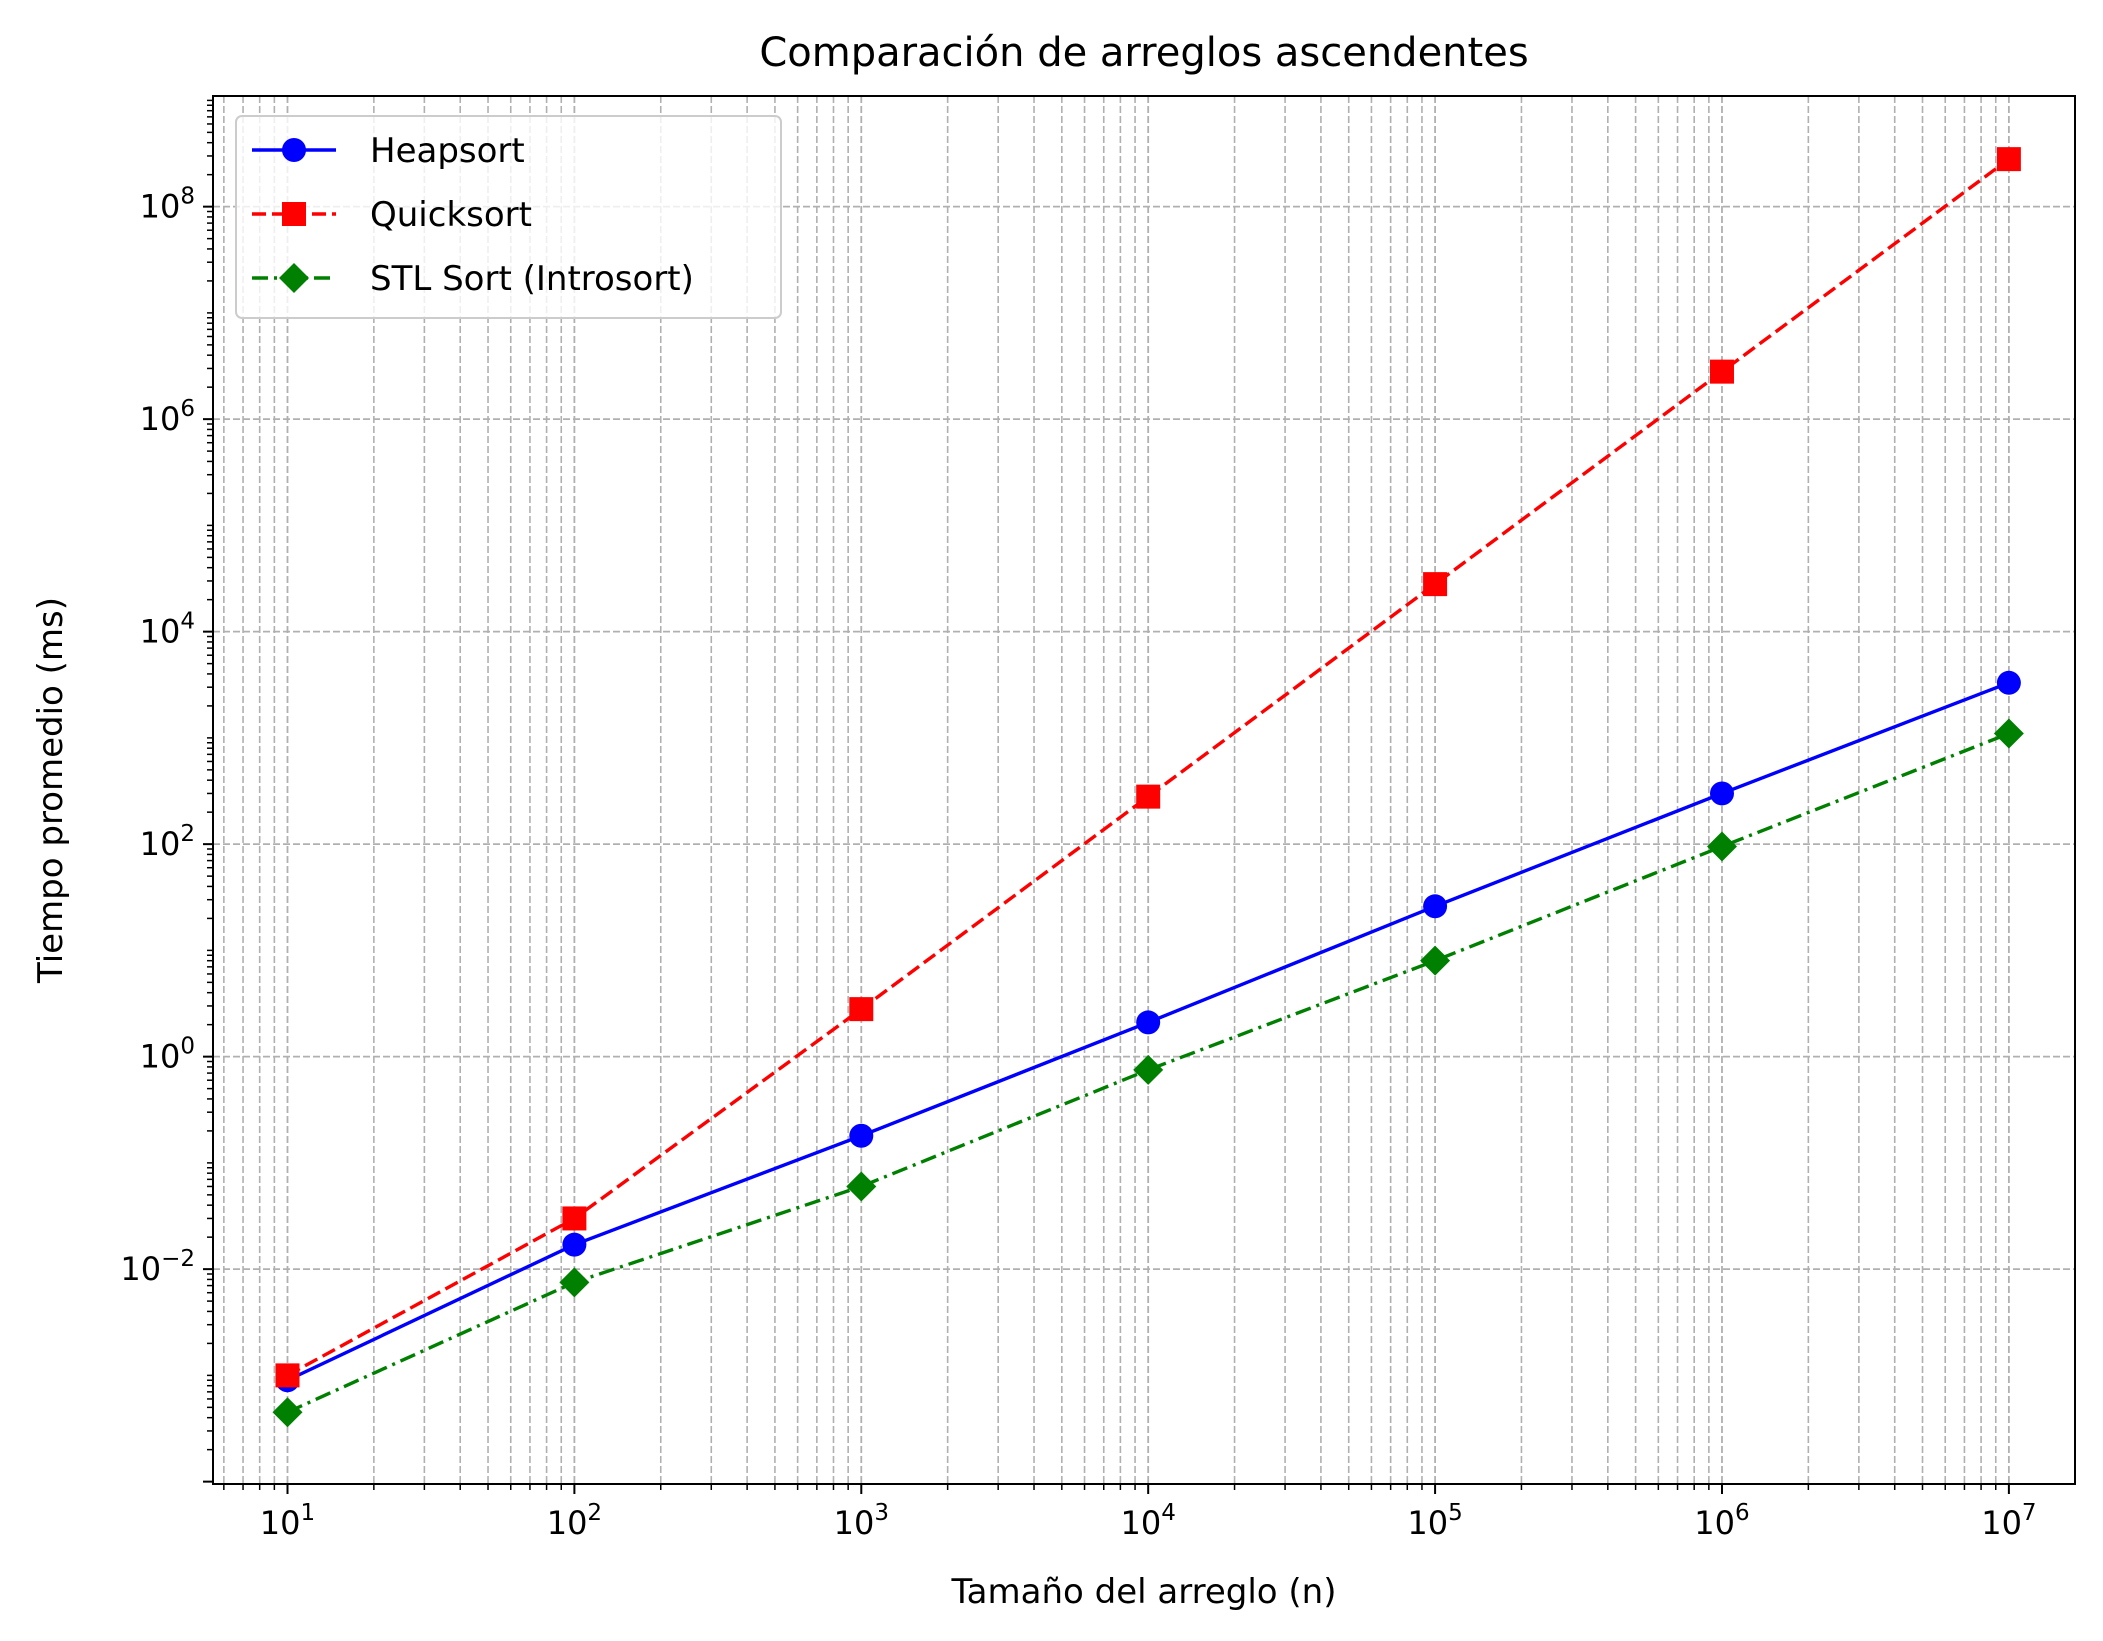  What do you see at coordinates (2008, 1521) in the screenshot?
I see `x-tick-label: 10⁷` at bounding box center [2008, 1521].